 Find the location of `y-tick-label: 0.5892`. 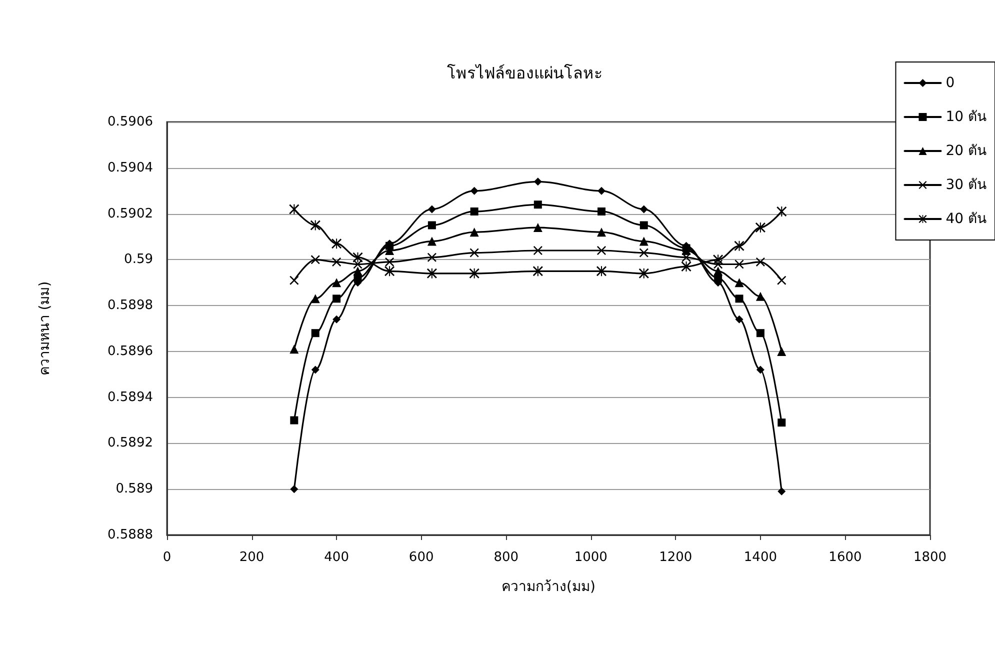

y-tick-label: 0.5892 is located at coordinates (130, 443).